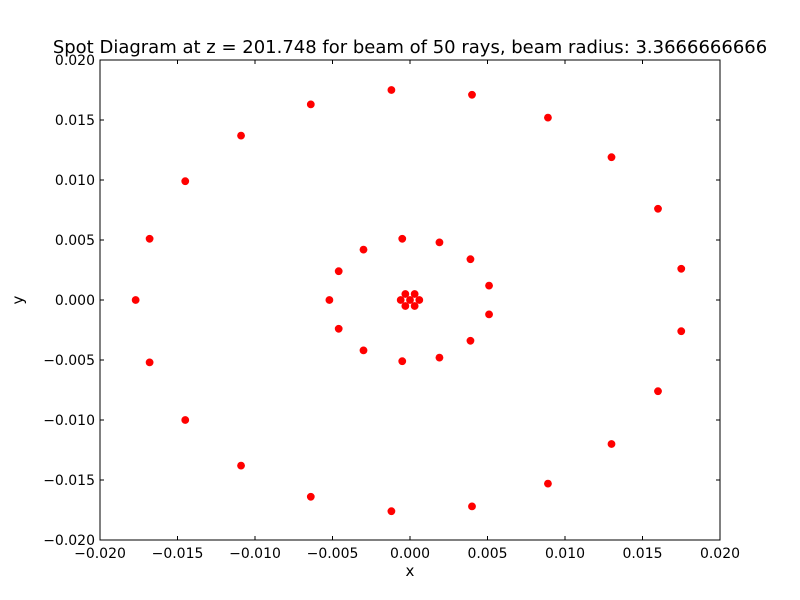  I want to click on y-tick-label: −0.010, so click(69, 421).